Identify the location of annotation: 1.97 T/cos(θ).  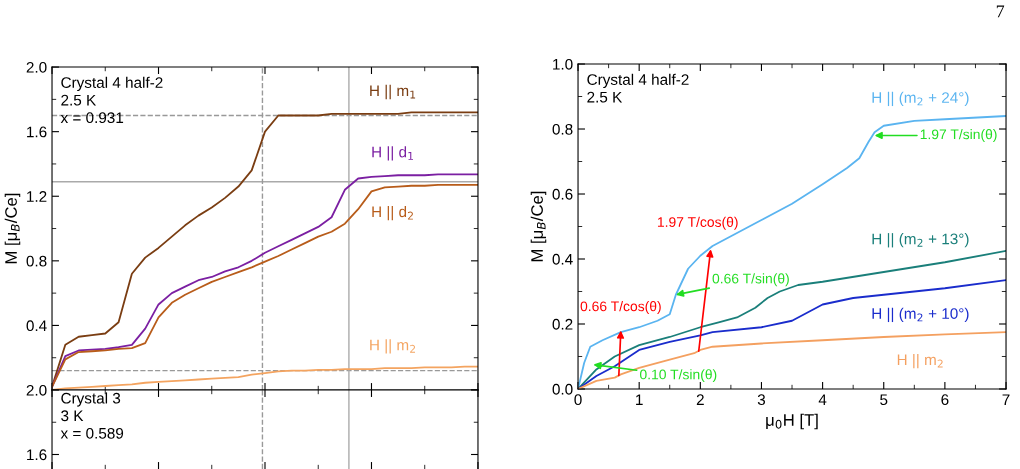
(697, 223).